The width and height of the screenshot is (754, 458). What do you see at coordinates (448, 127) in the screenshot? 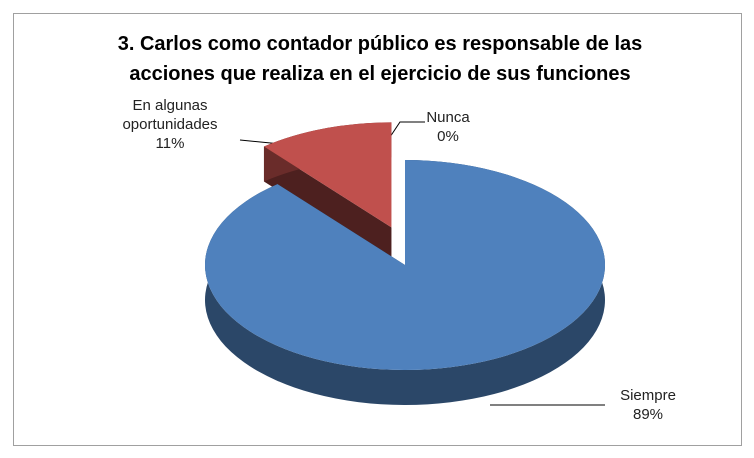
I see `data-label: Nunca 0%` at bounding box center [448, 127].